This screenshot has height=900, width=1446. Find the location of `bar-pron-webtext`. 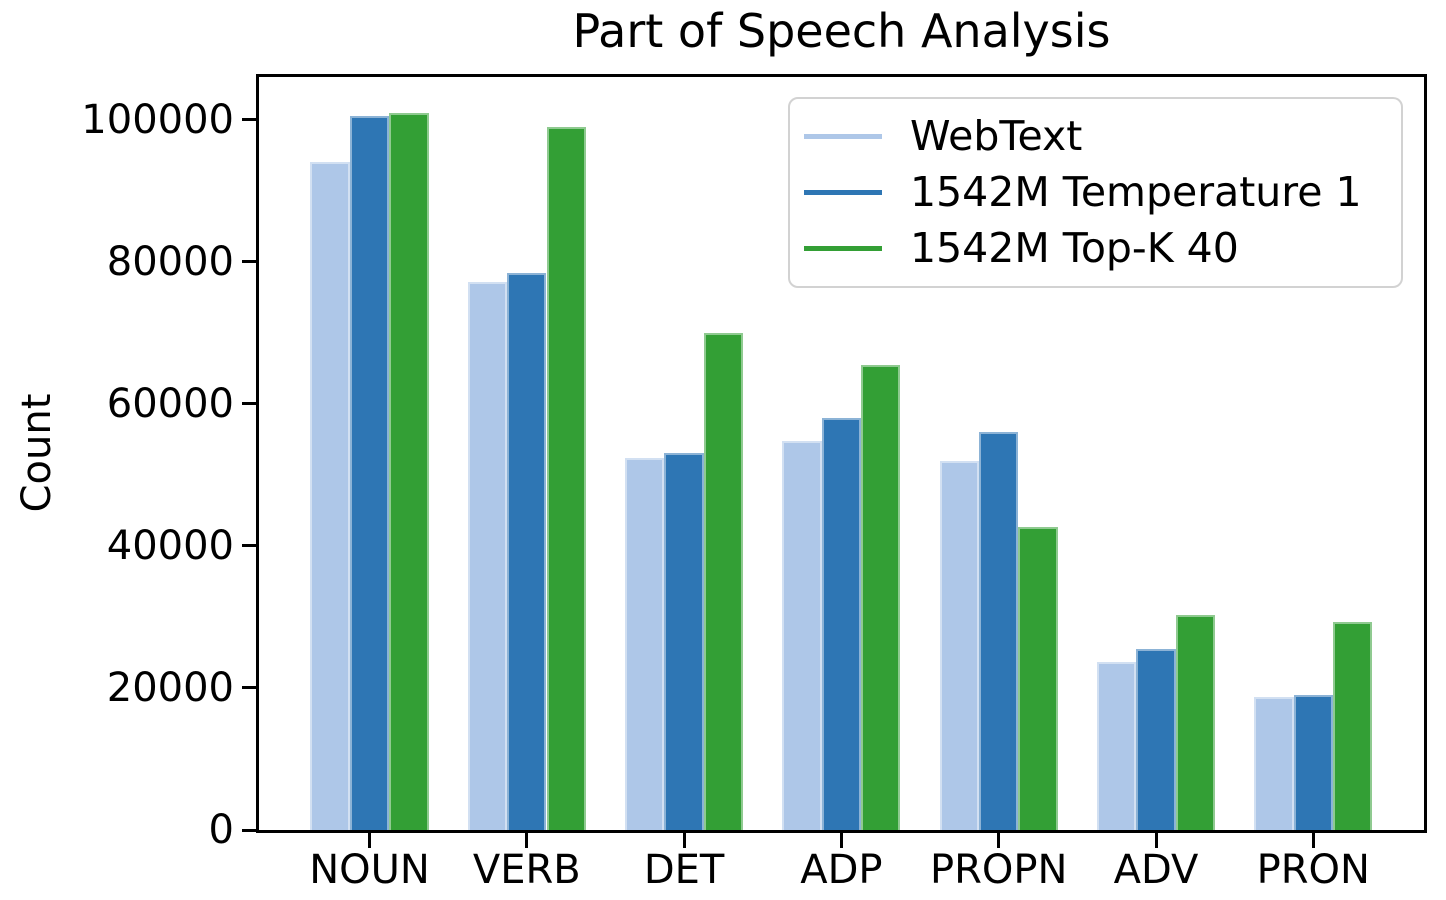

bar-pron-webtext is located at coordinates (1274, 763).